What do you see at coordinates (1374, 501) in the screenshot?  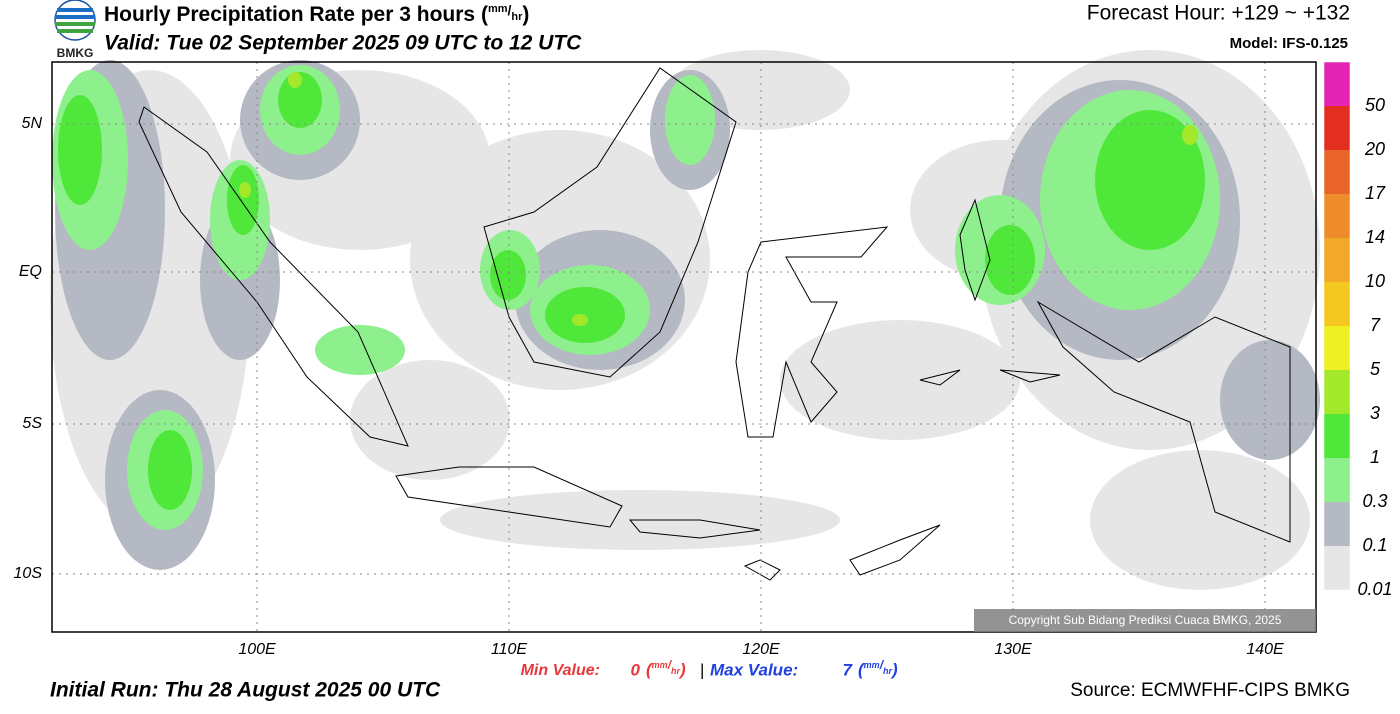 I see `colorbar-label: 0.3` at bounding box center [1374, 501].